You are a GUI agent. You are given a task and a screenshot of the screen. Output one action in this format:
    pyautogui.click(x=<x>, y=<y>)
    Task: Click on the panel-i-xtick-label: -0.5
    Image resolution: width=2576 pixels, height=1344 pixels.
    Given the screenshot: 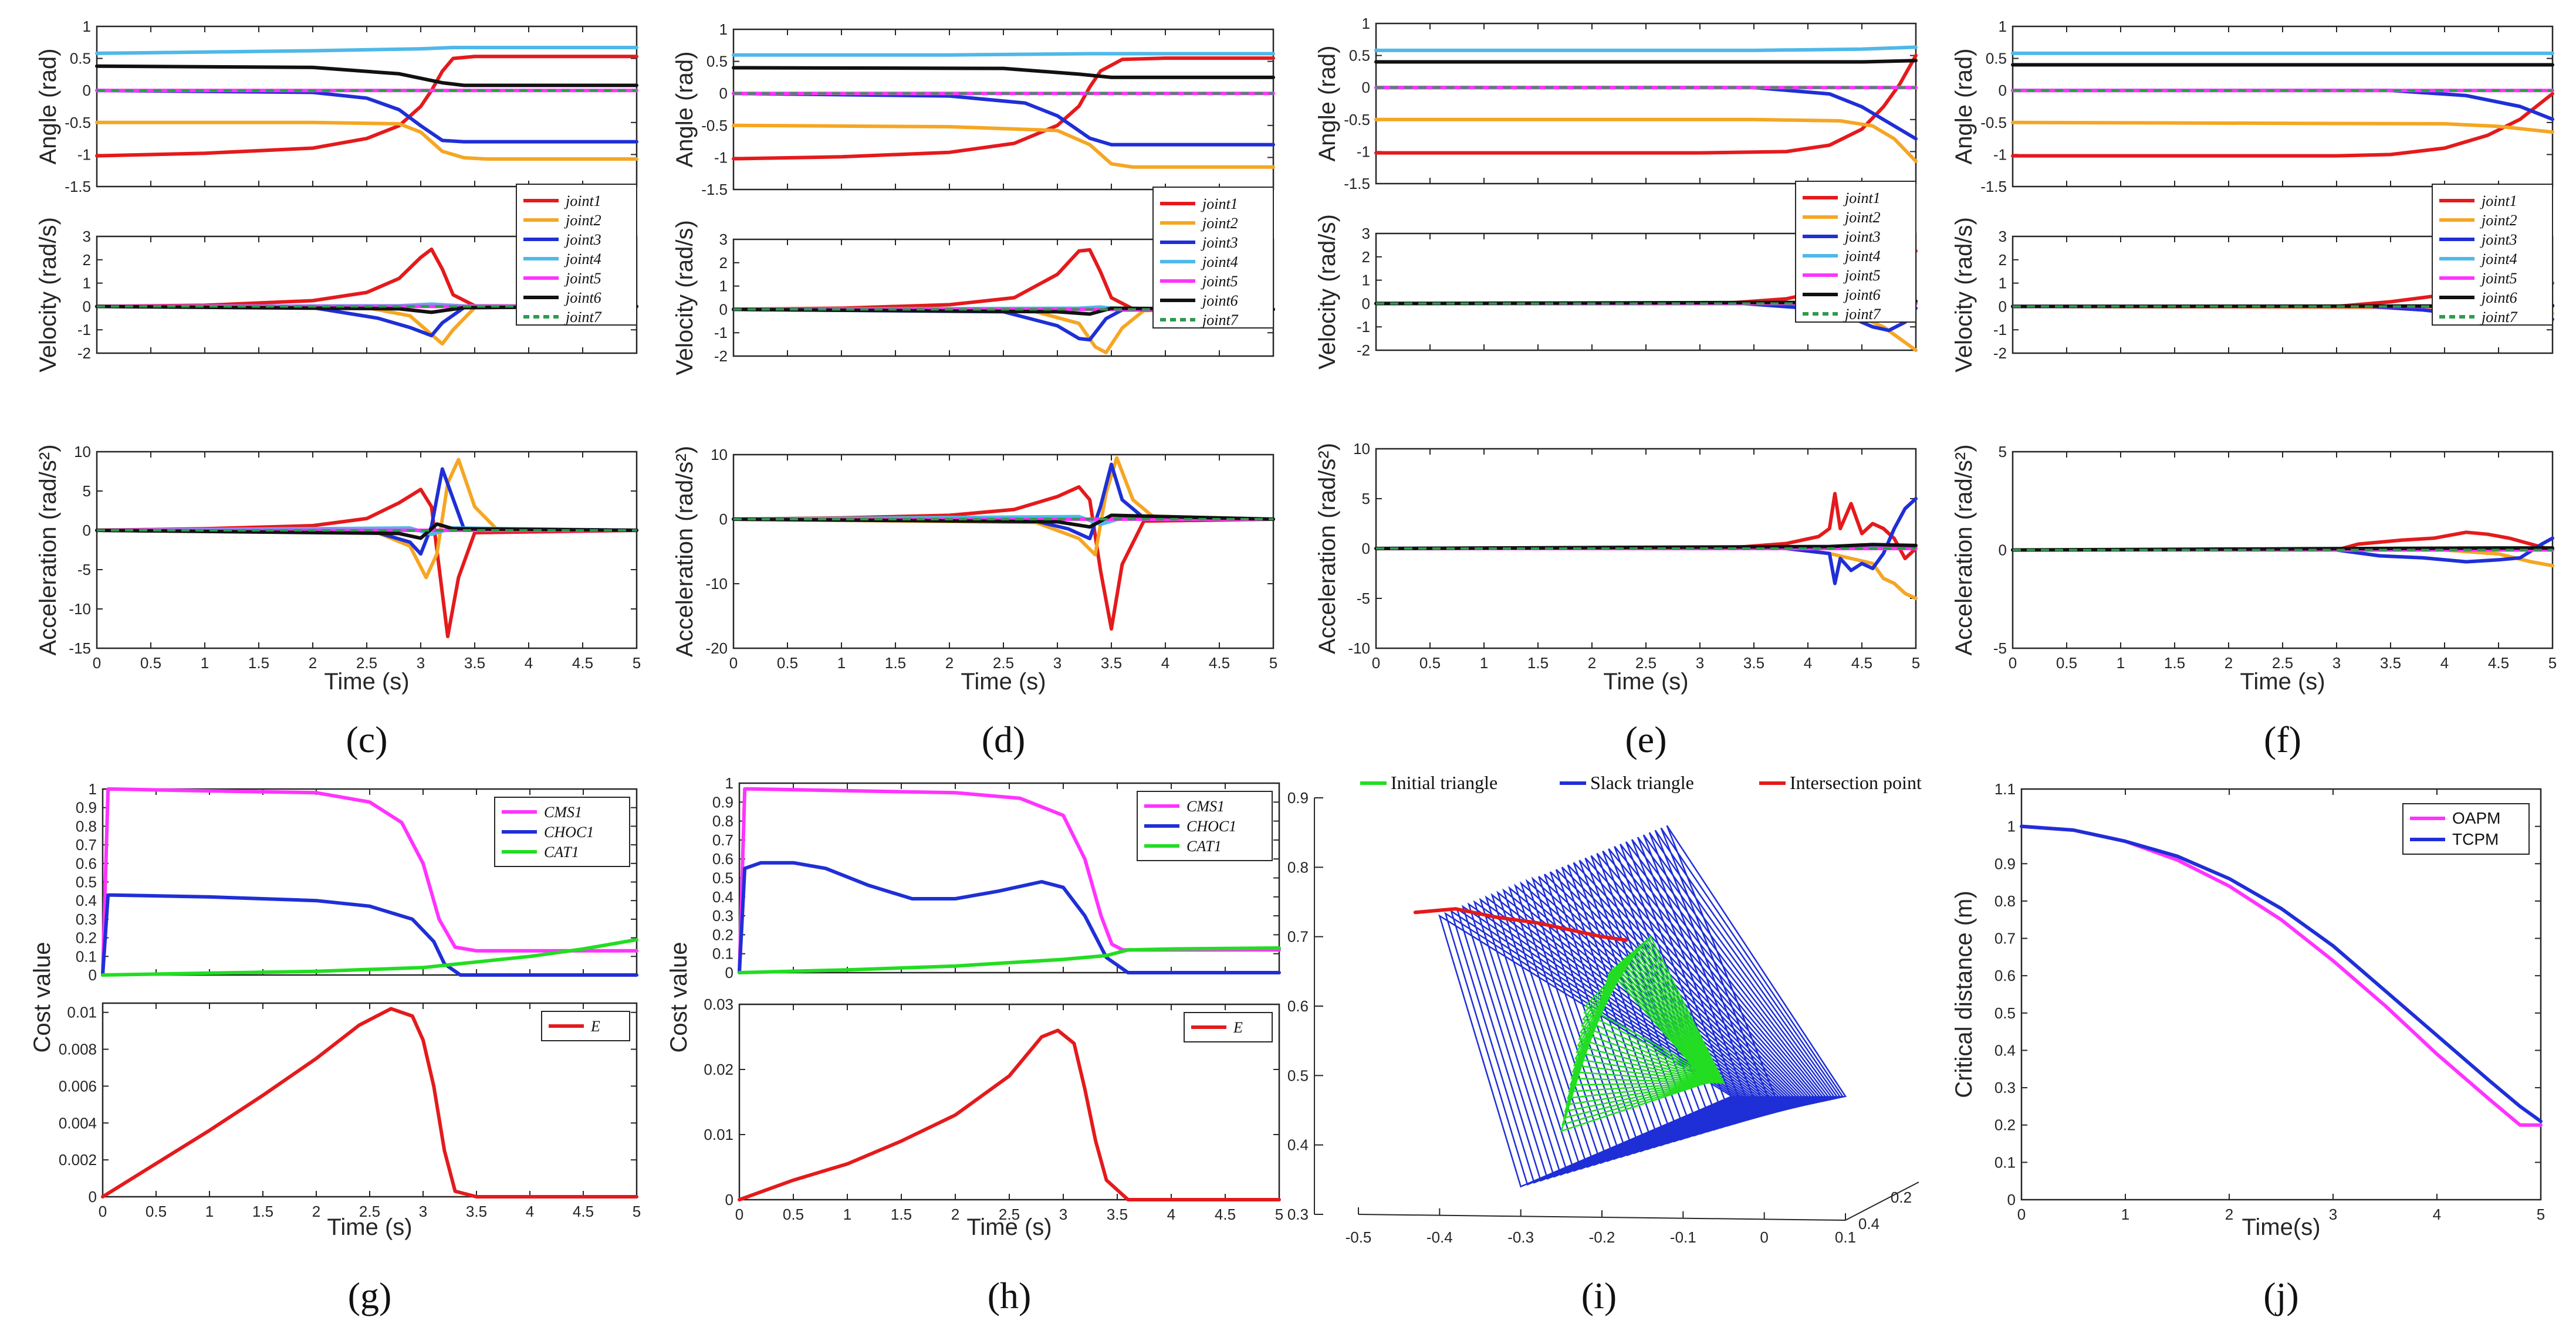 What is the action you would take?
    pyautogui.click(x=1359, y=1237)
    